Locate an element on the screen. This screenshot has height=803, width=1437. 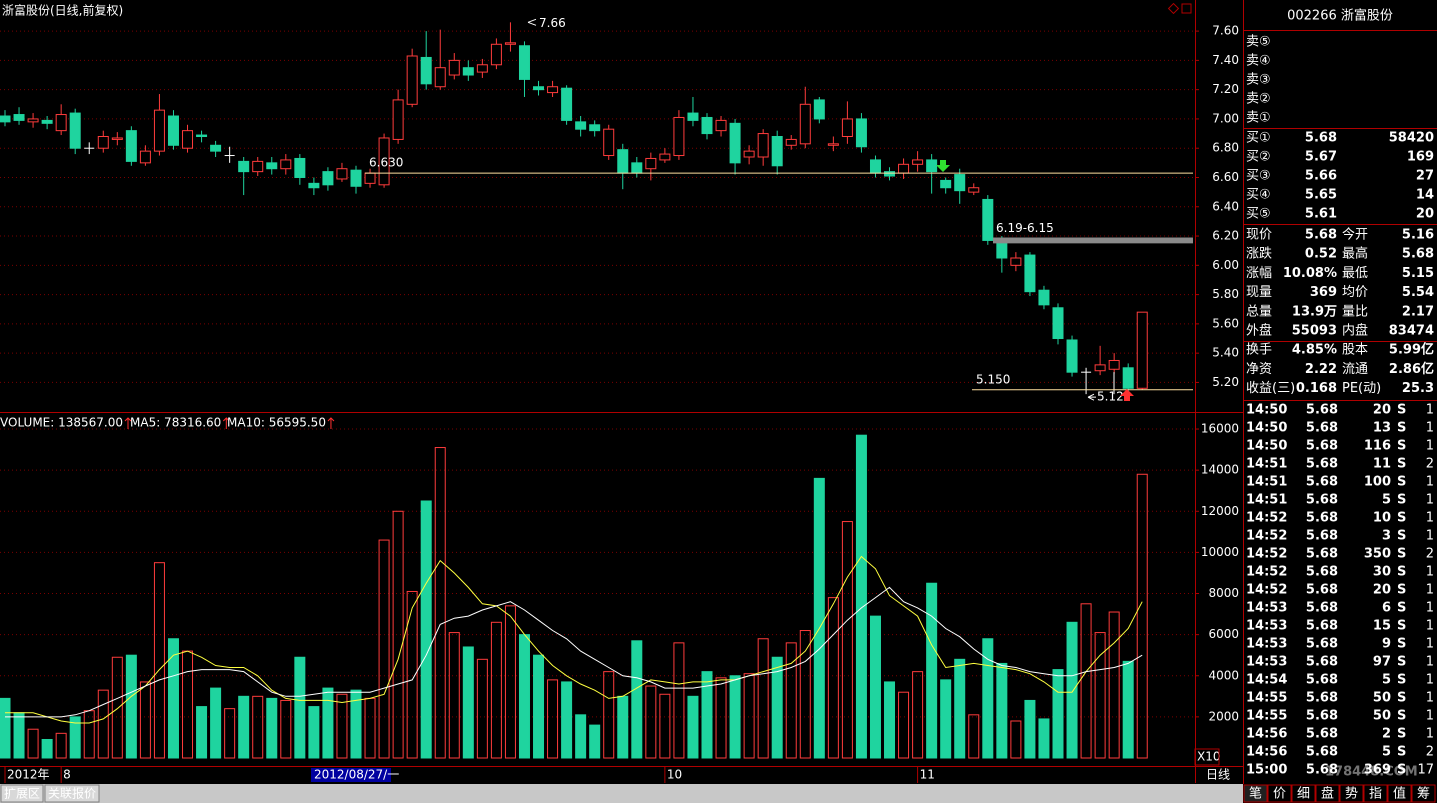
unit-box is located at coordinates (1207, 757).